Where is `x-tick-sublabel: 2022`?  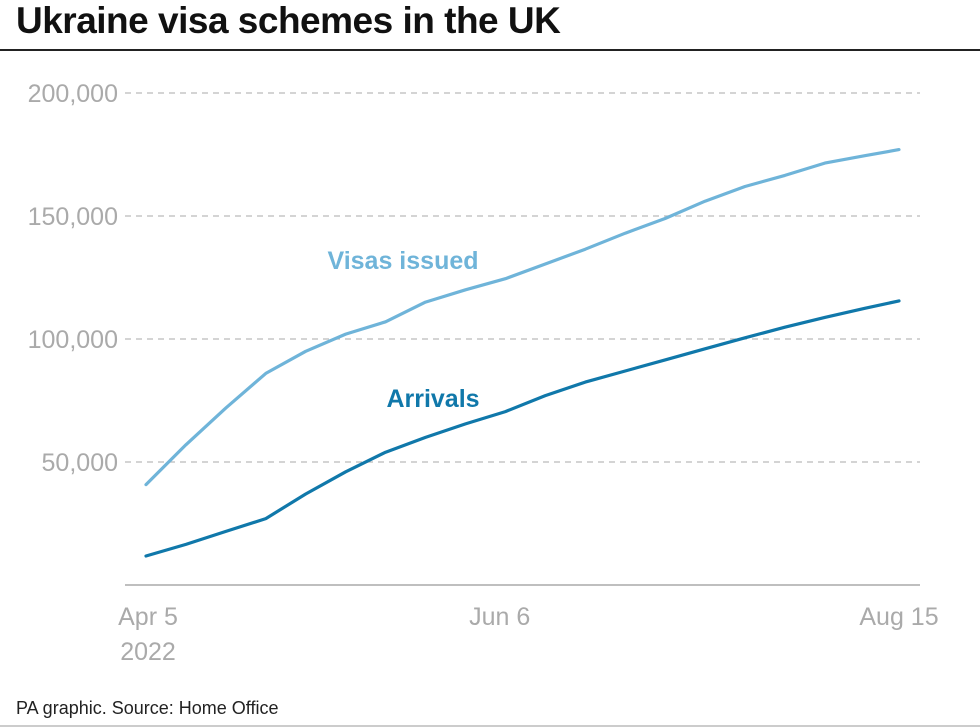 x-tick-sublabel: 2022 is located at coordinates (148, 652).